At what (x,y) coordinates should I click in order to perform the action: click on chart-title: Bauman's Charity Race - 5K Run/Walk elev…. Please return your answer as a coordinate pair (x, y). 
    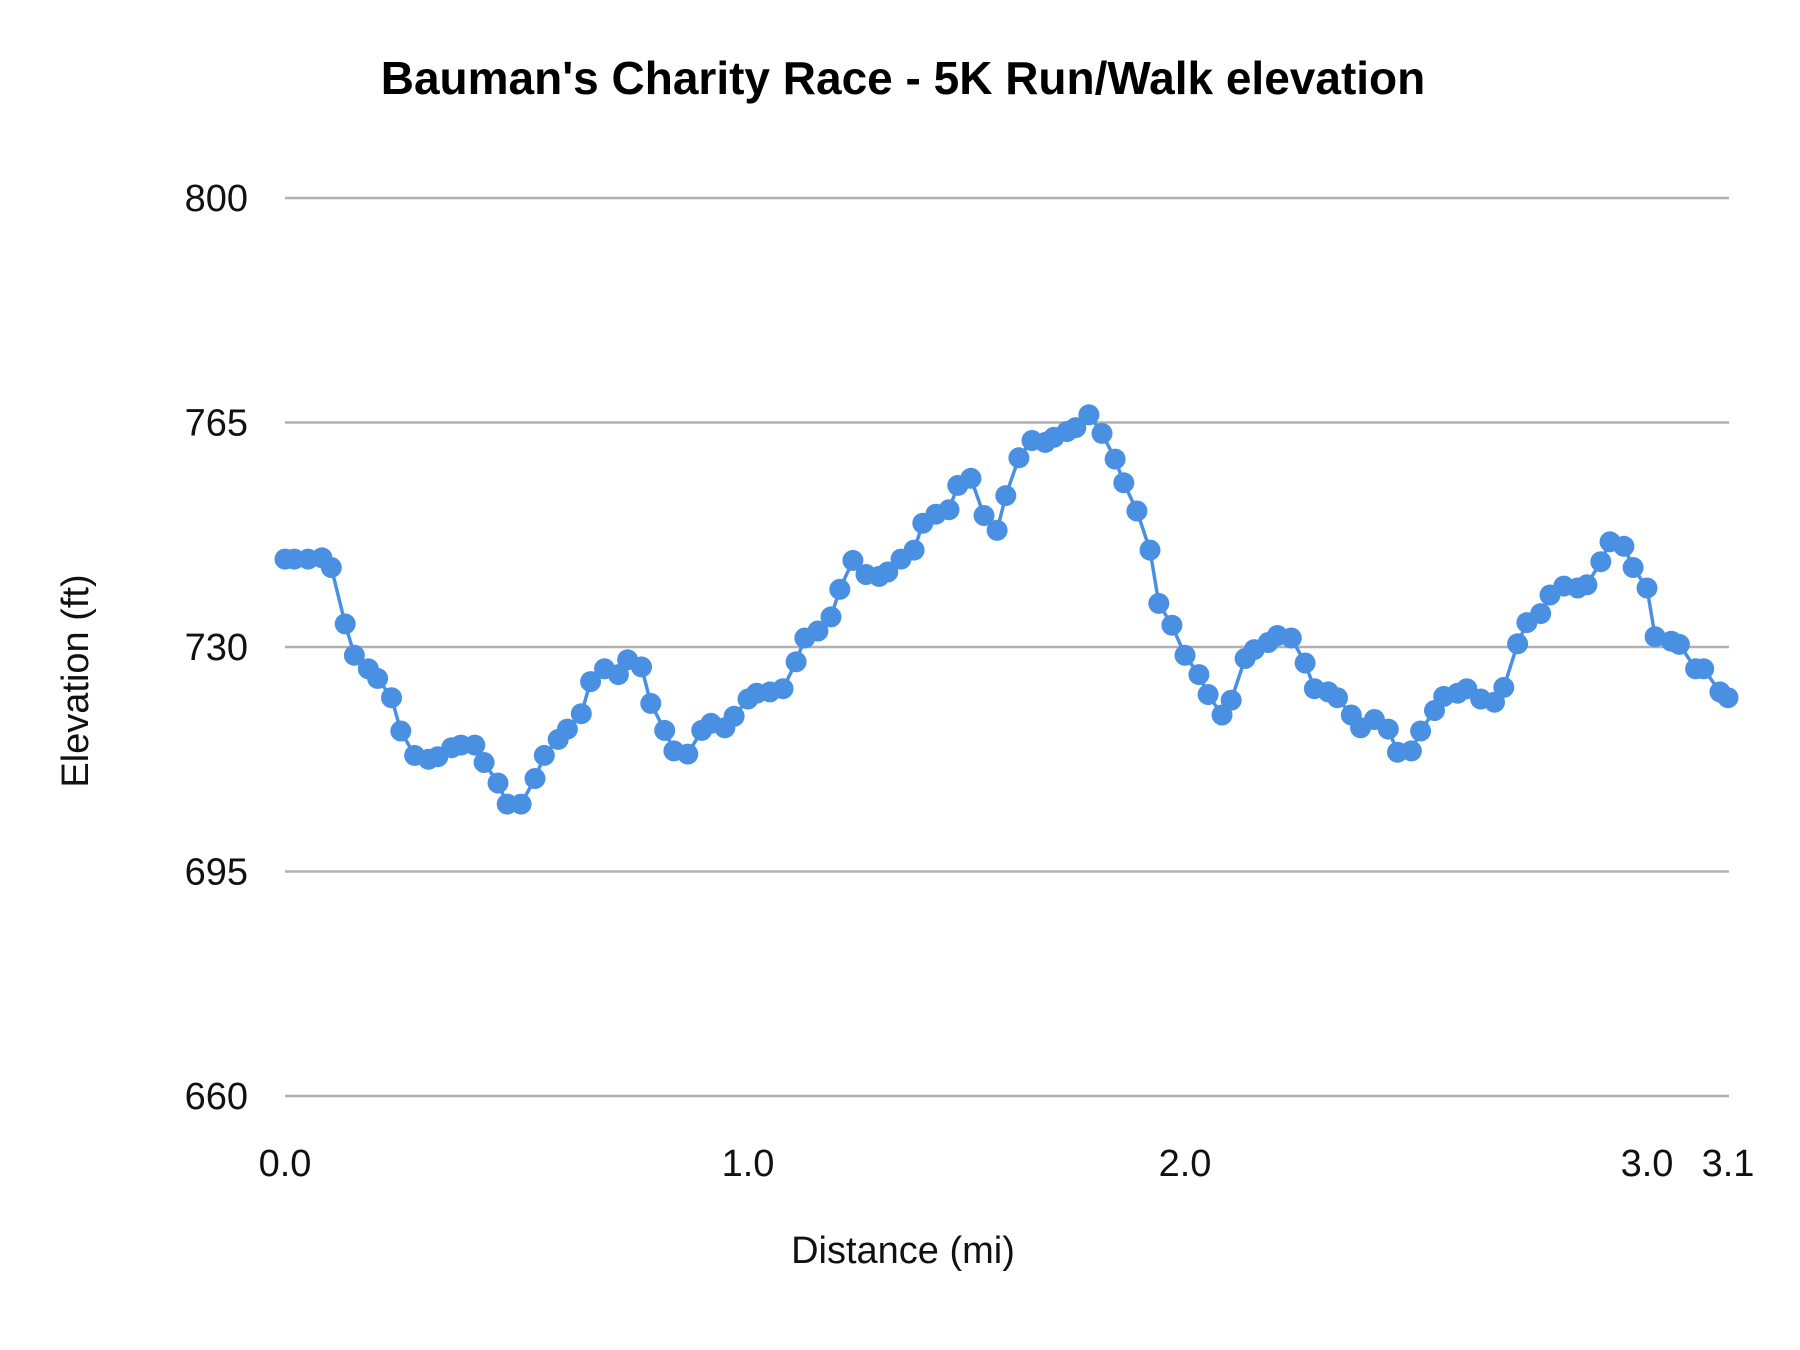
    Looking at the image, I should click on (903, 78).